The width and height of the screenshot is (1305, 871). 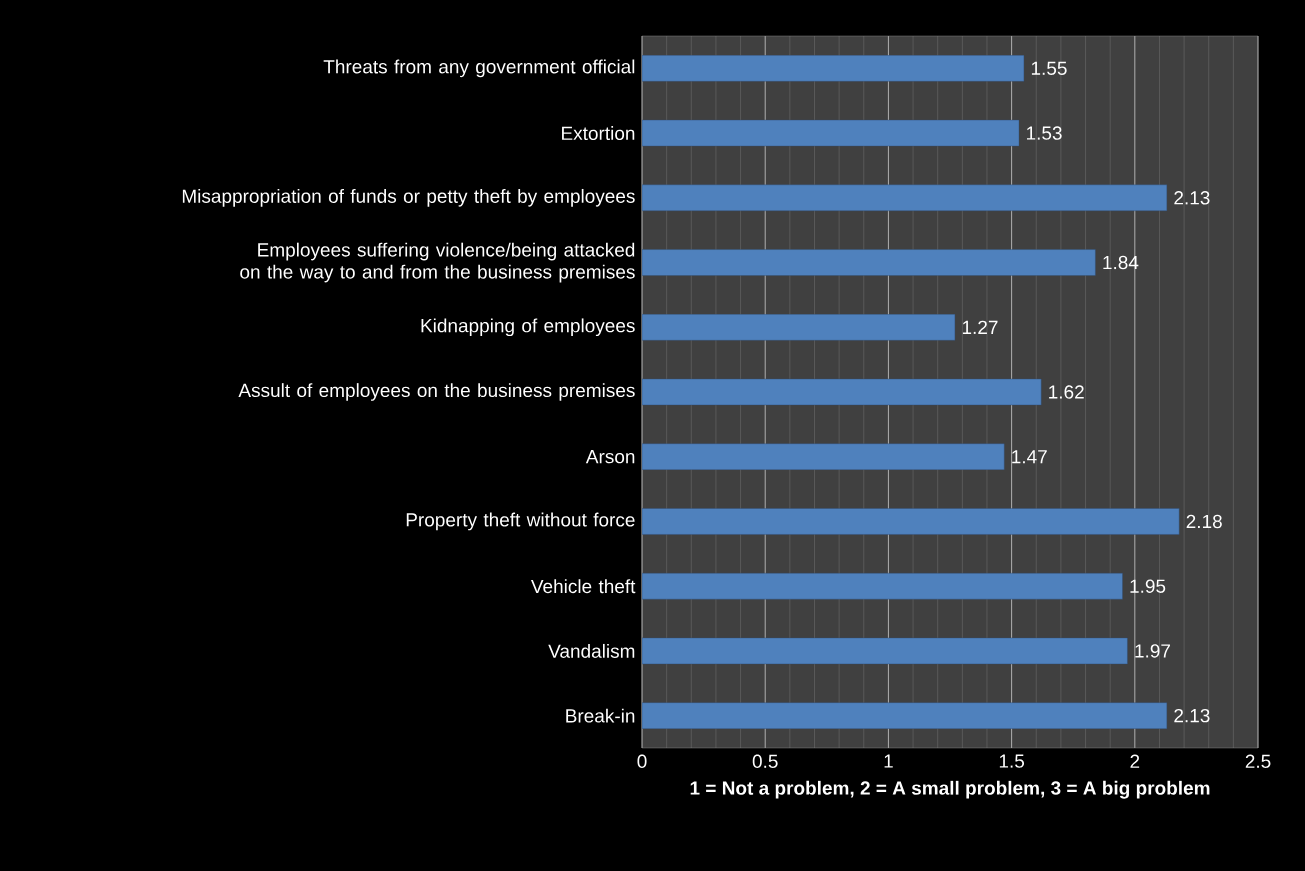 What do you see at coordinates (479, 68) in the screenshot?
I see `y-tick-label: Threats from any government official` at bounding box center [479, 68].